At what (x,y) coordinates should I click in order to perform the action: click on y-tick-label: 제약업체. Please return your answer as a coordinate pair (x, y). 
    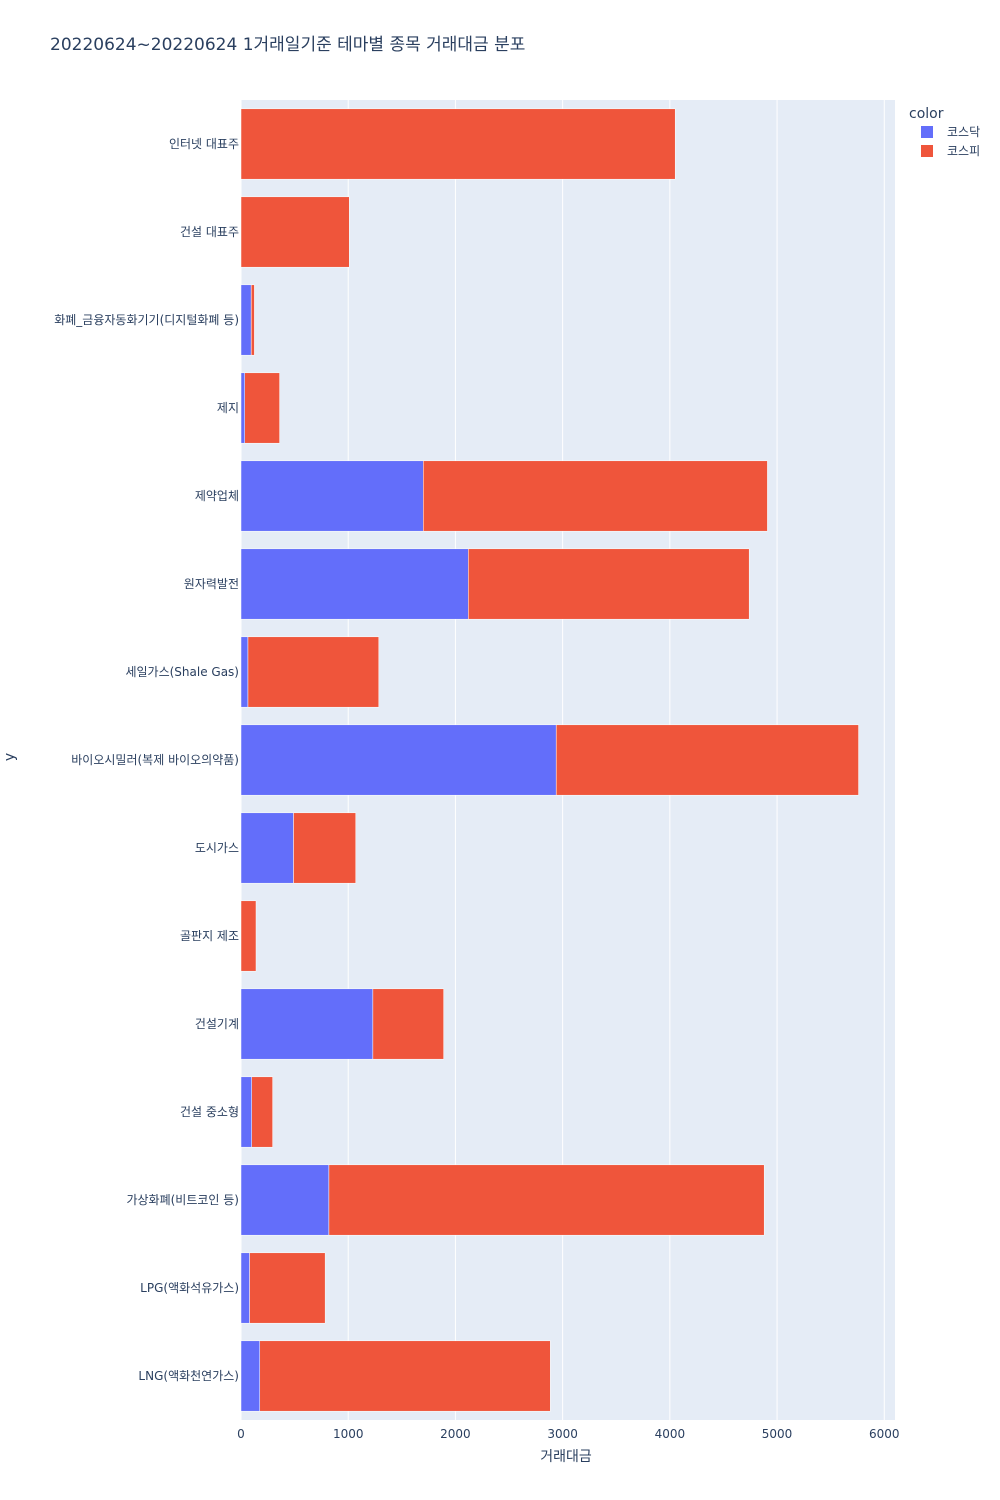
    Looking at the image, I should click on (217, 495).